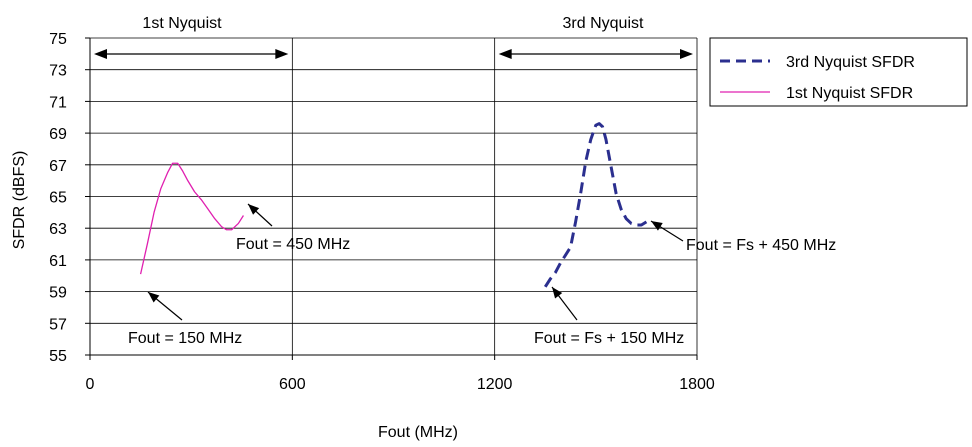 The width and height of the screenshot is (972, 447). Describe the element at coordinates (292, 384) in the screenshot. I see `x-tick-label: 600` at that location.